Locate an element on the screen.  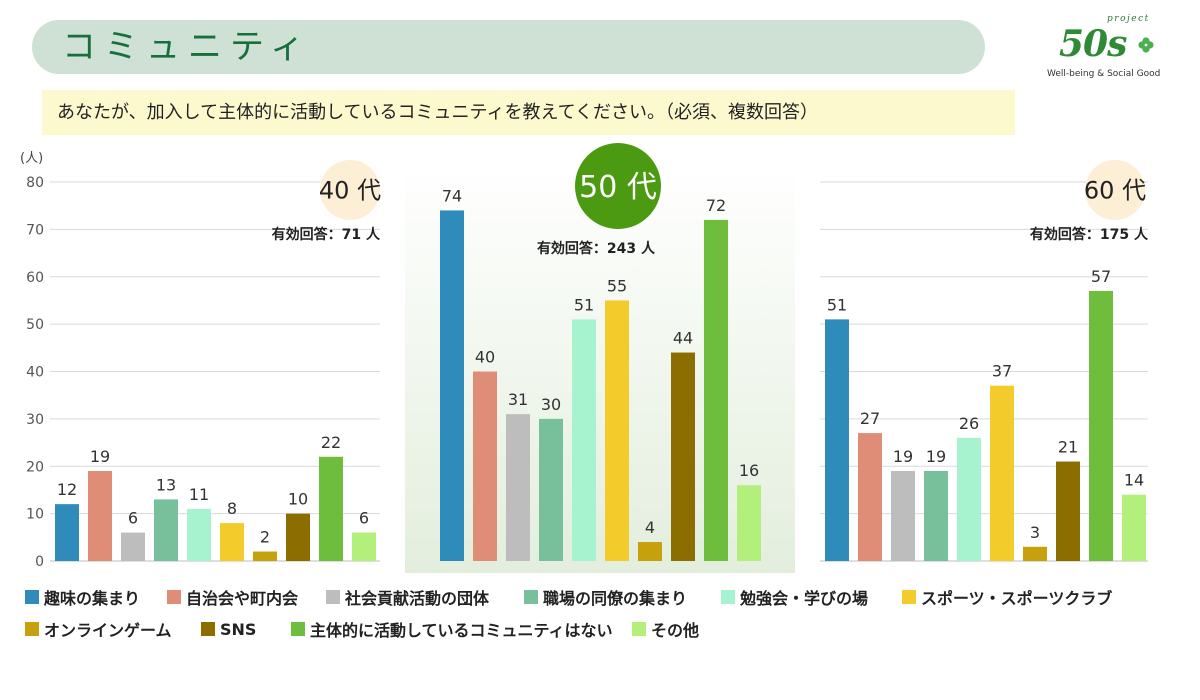
bar-40s-sports-club is located at coordinates (232, 542).